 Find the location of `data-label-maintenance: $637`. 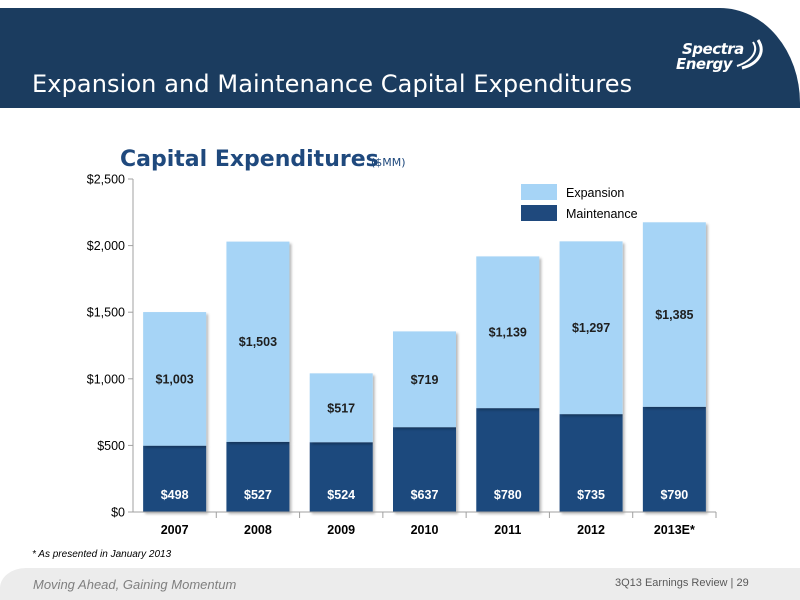

data-label-maintenance: $637 is located at coordinates (425, 495).